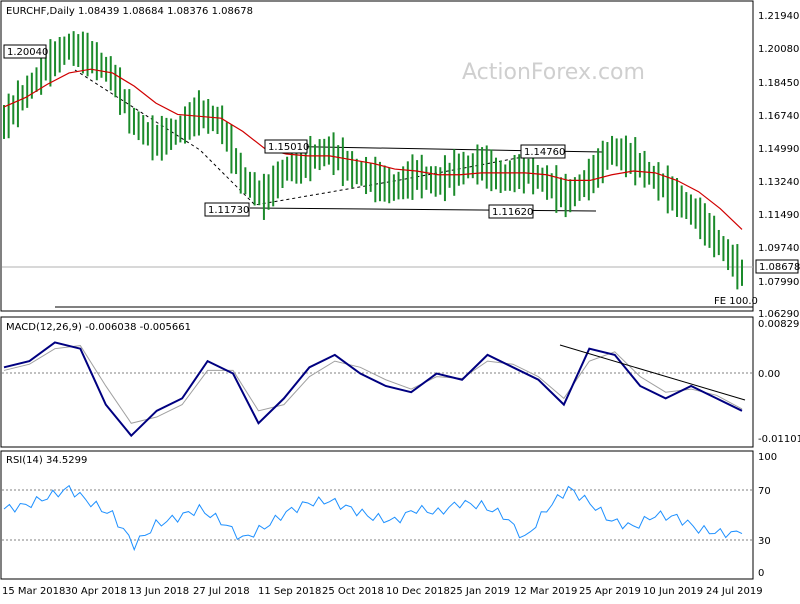 This screenshot has height=604, width=800. I want to click on x-tick: 27 Jul 2018, so click(221, 591).